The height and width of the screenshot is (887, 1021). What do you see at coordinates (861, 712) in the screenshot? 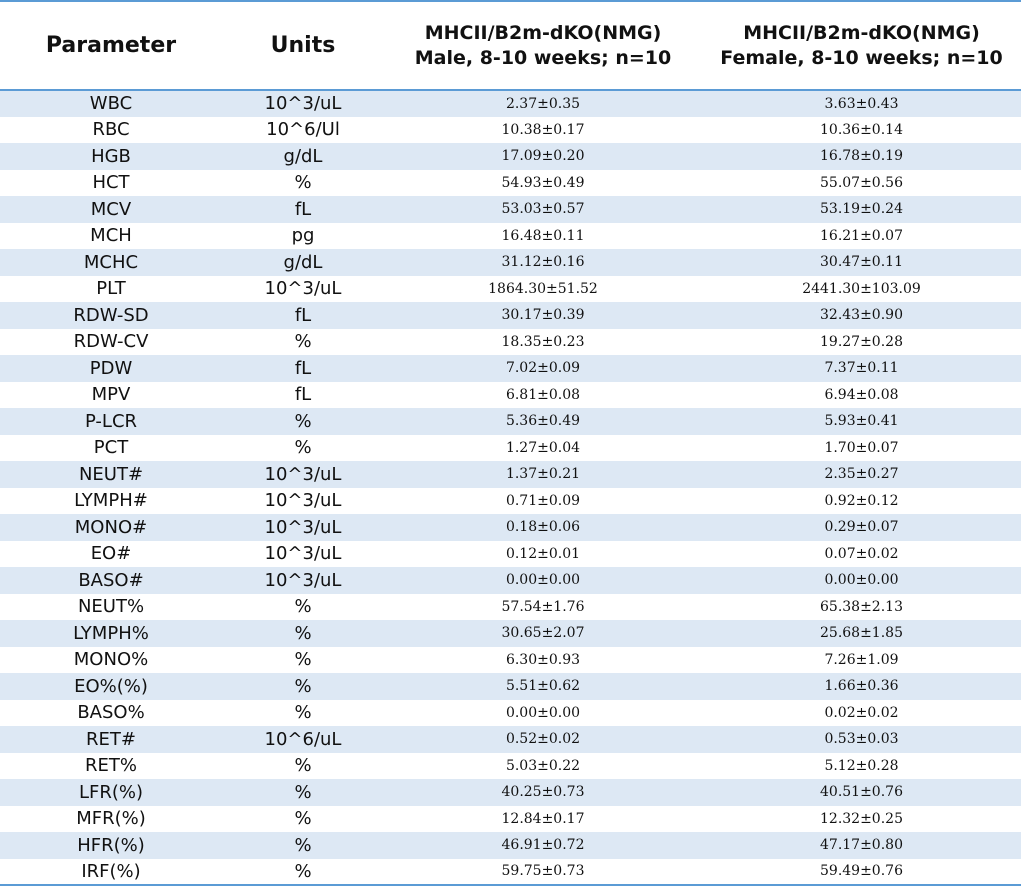
I see `female-value-cell: 0.02±0.02` at bounding box center [861, 712].